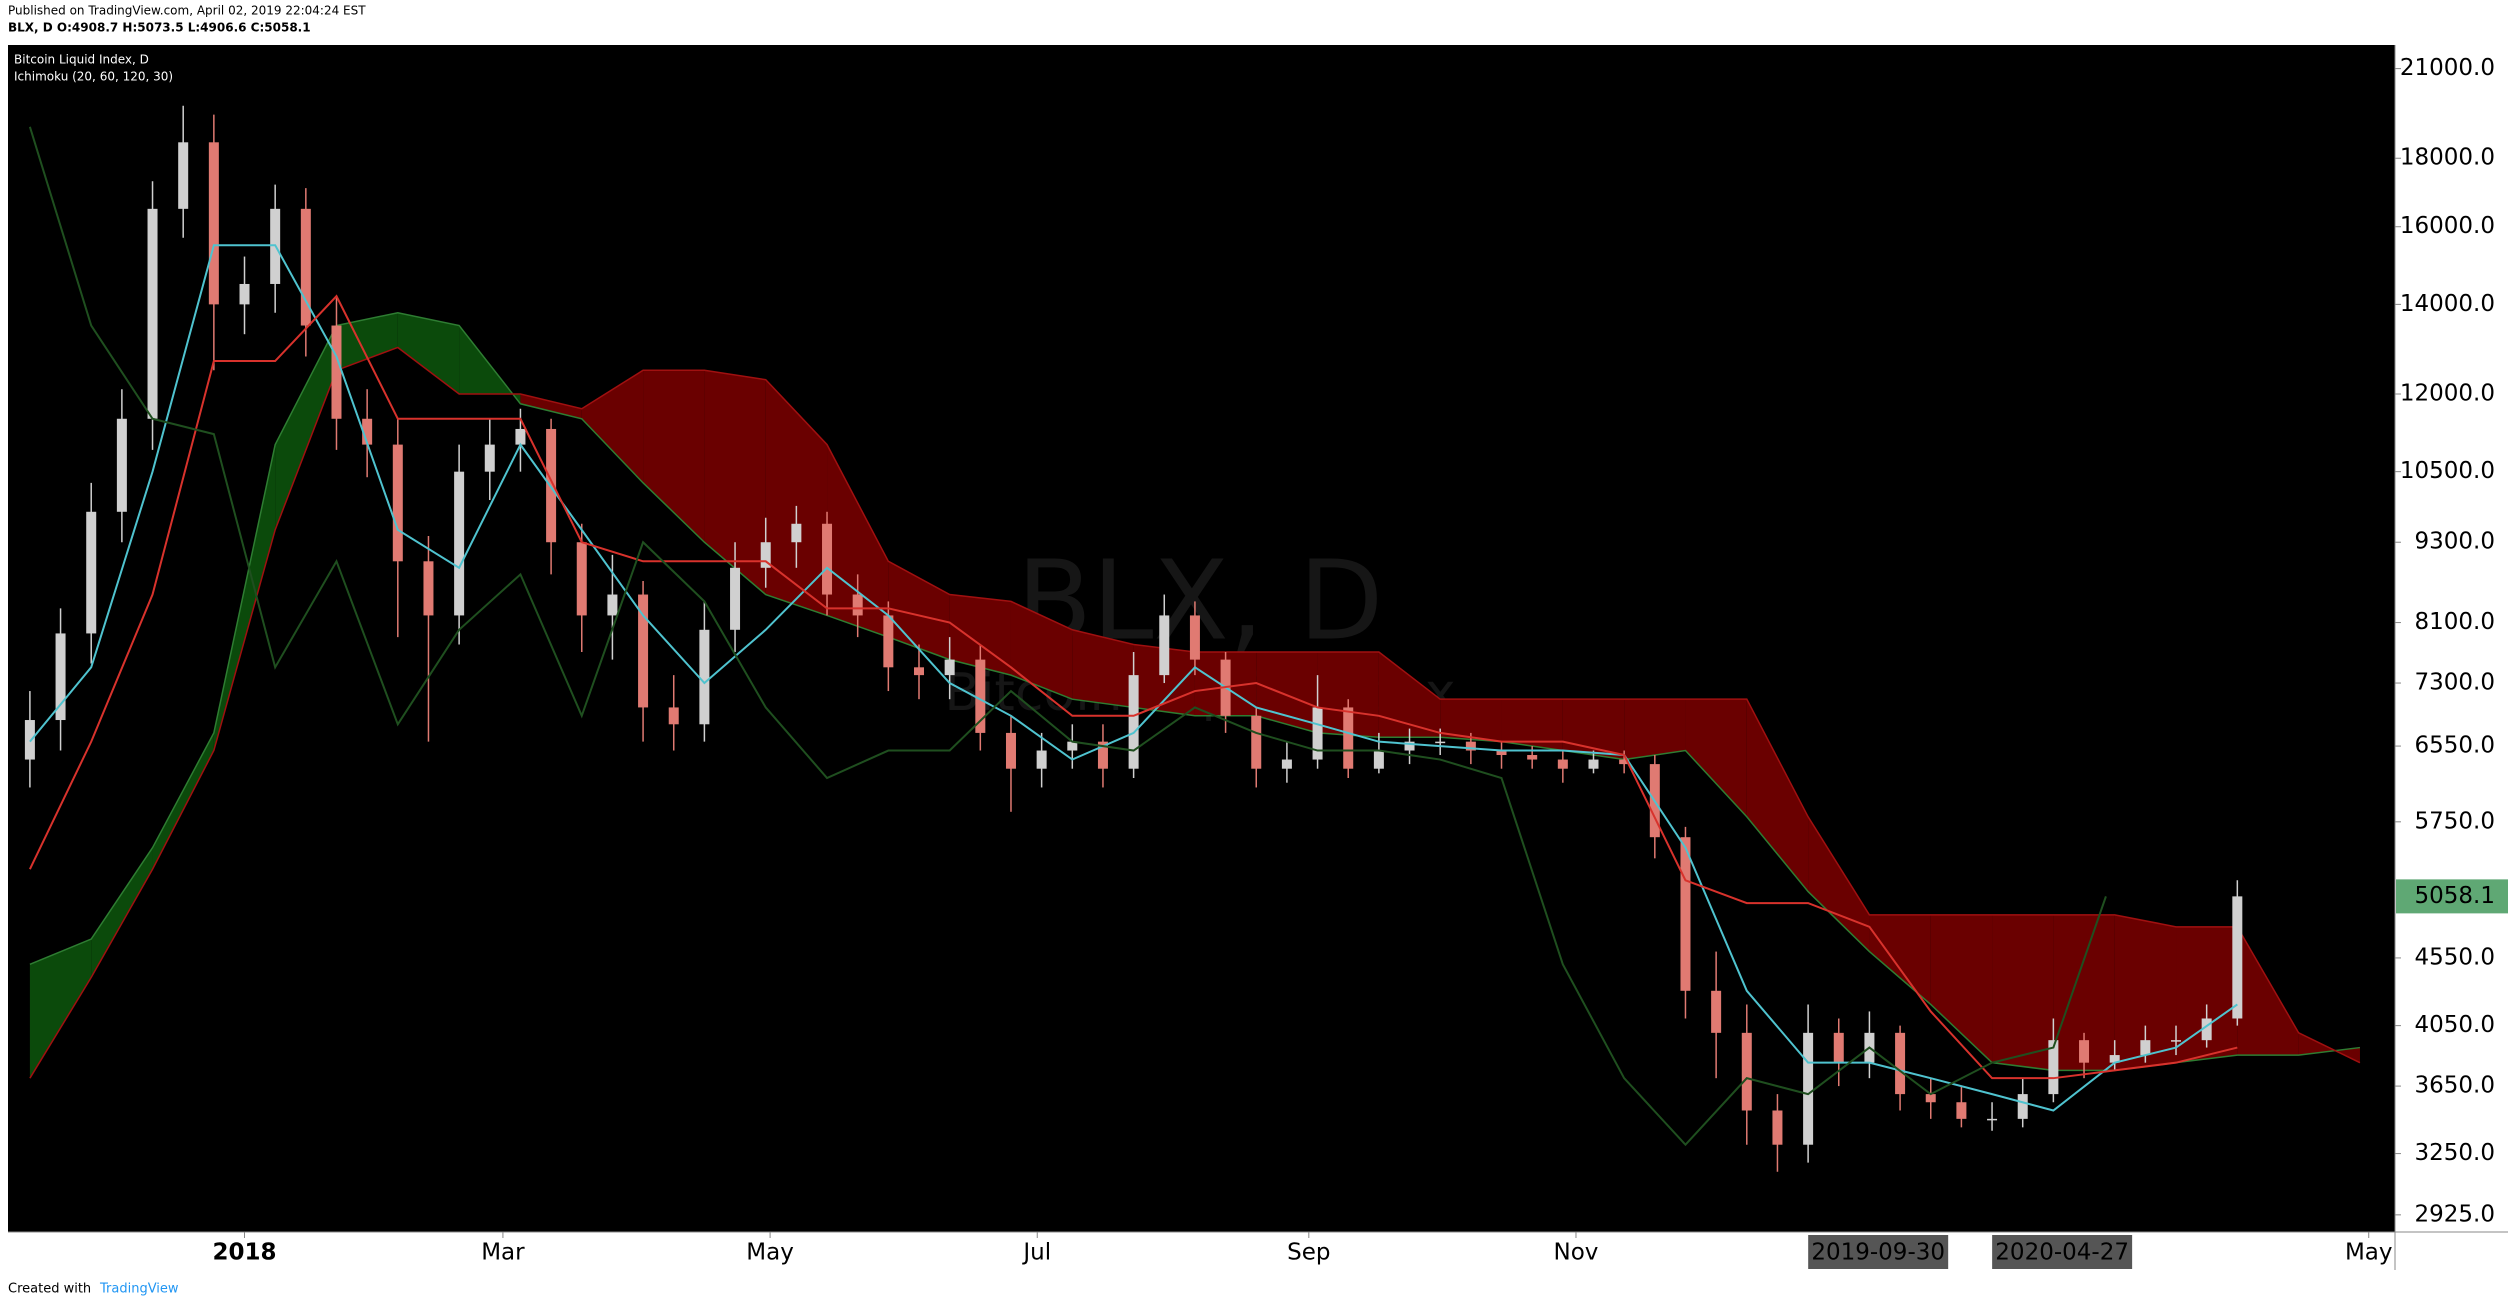 Image resolution: width=2508 pixels, height=1306 pixels. Describe the element at coordinates (2455, 821) in the screenshot. I see `y-tick-label: 5750.0` at that location.